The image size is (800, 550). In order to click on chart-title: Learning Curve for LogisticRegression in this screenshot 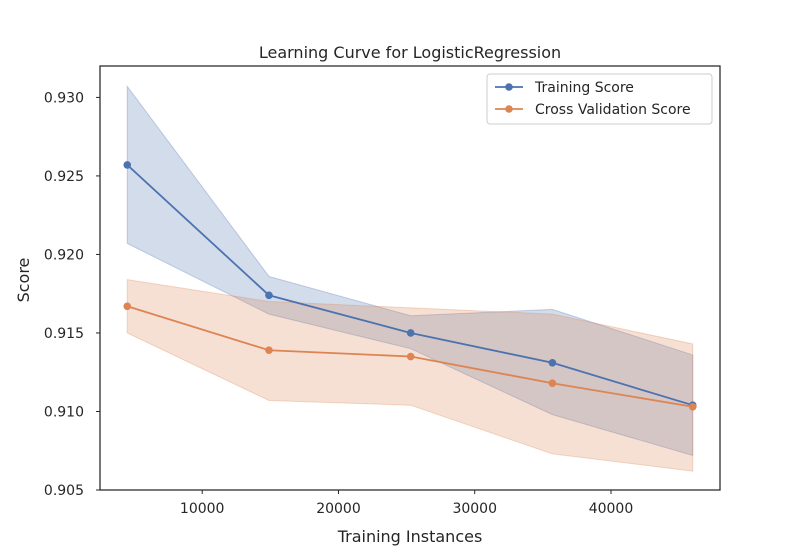, I will do `click(410, 52)`.